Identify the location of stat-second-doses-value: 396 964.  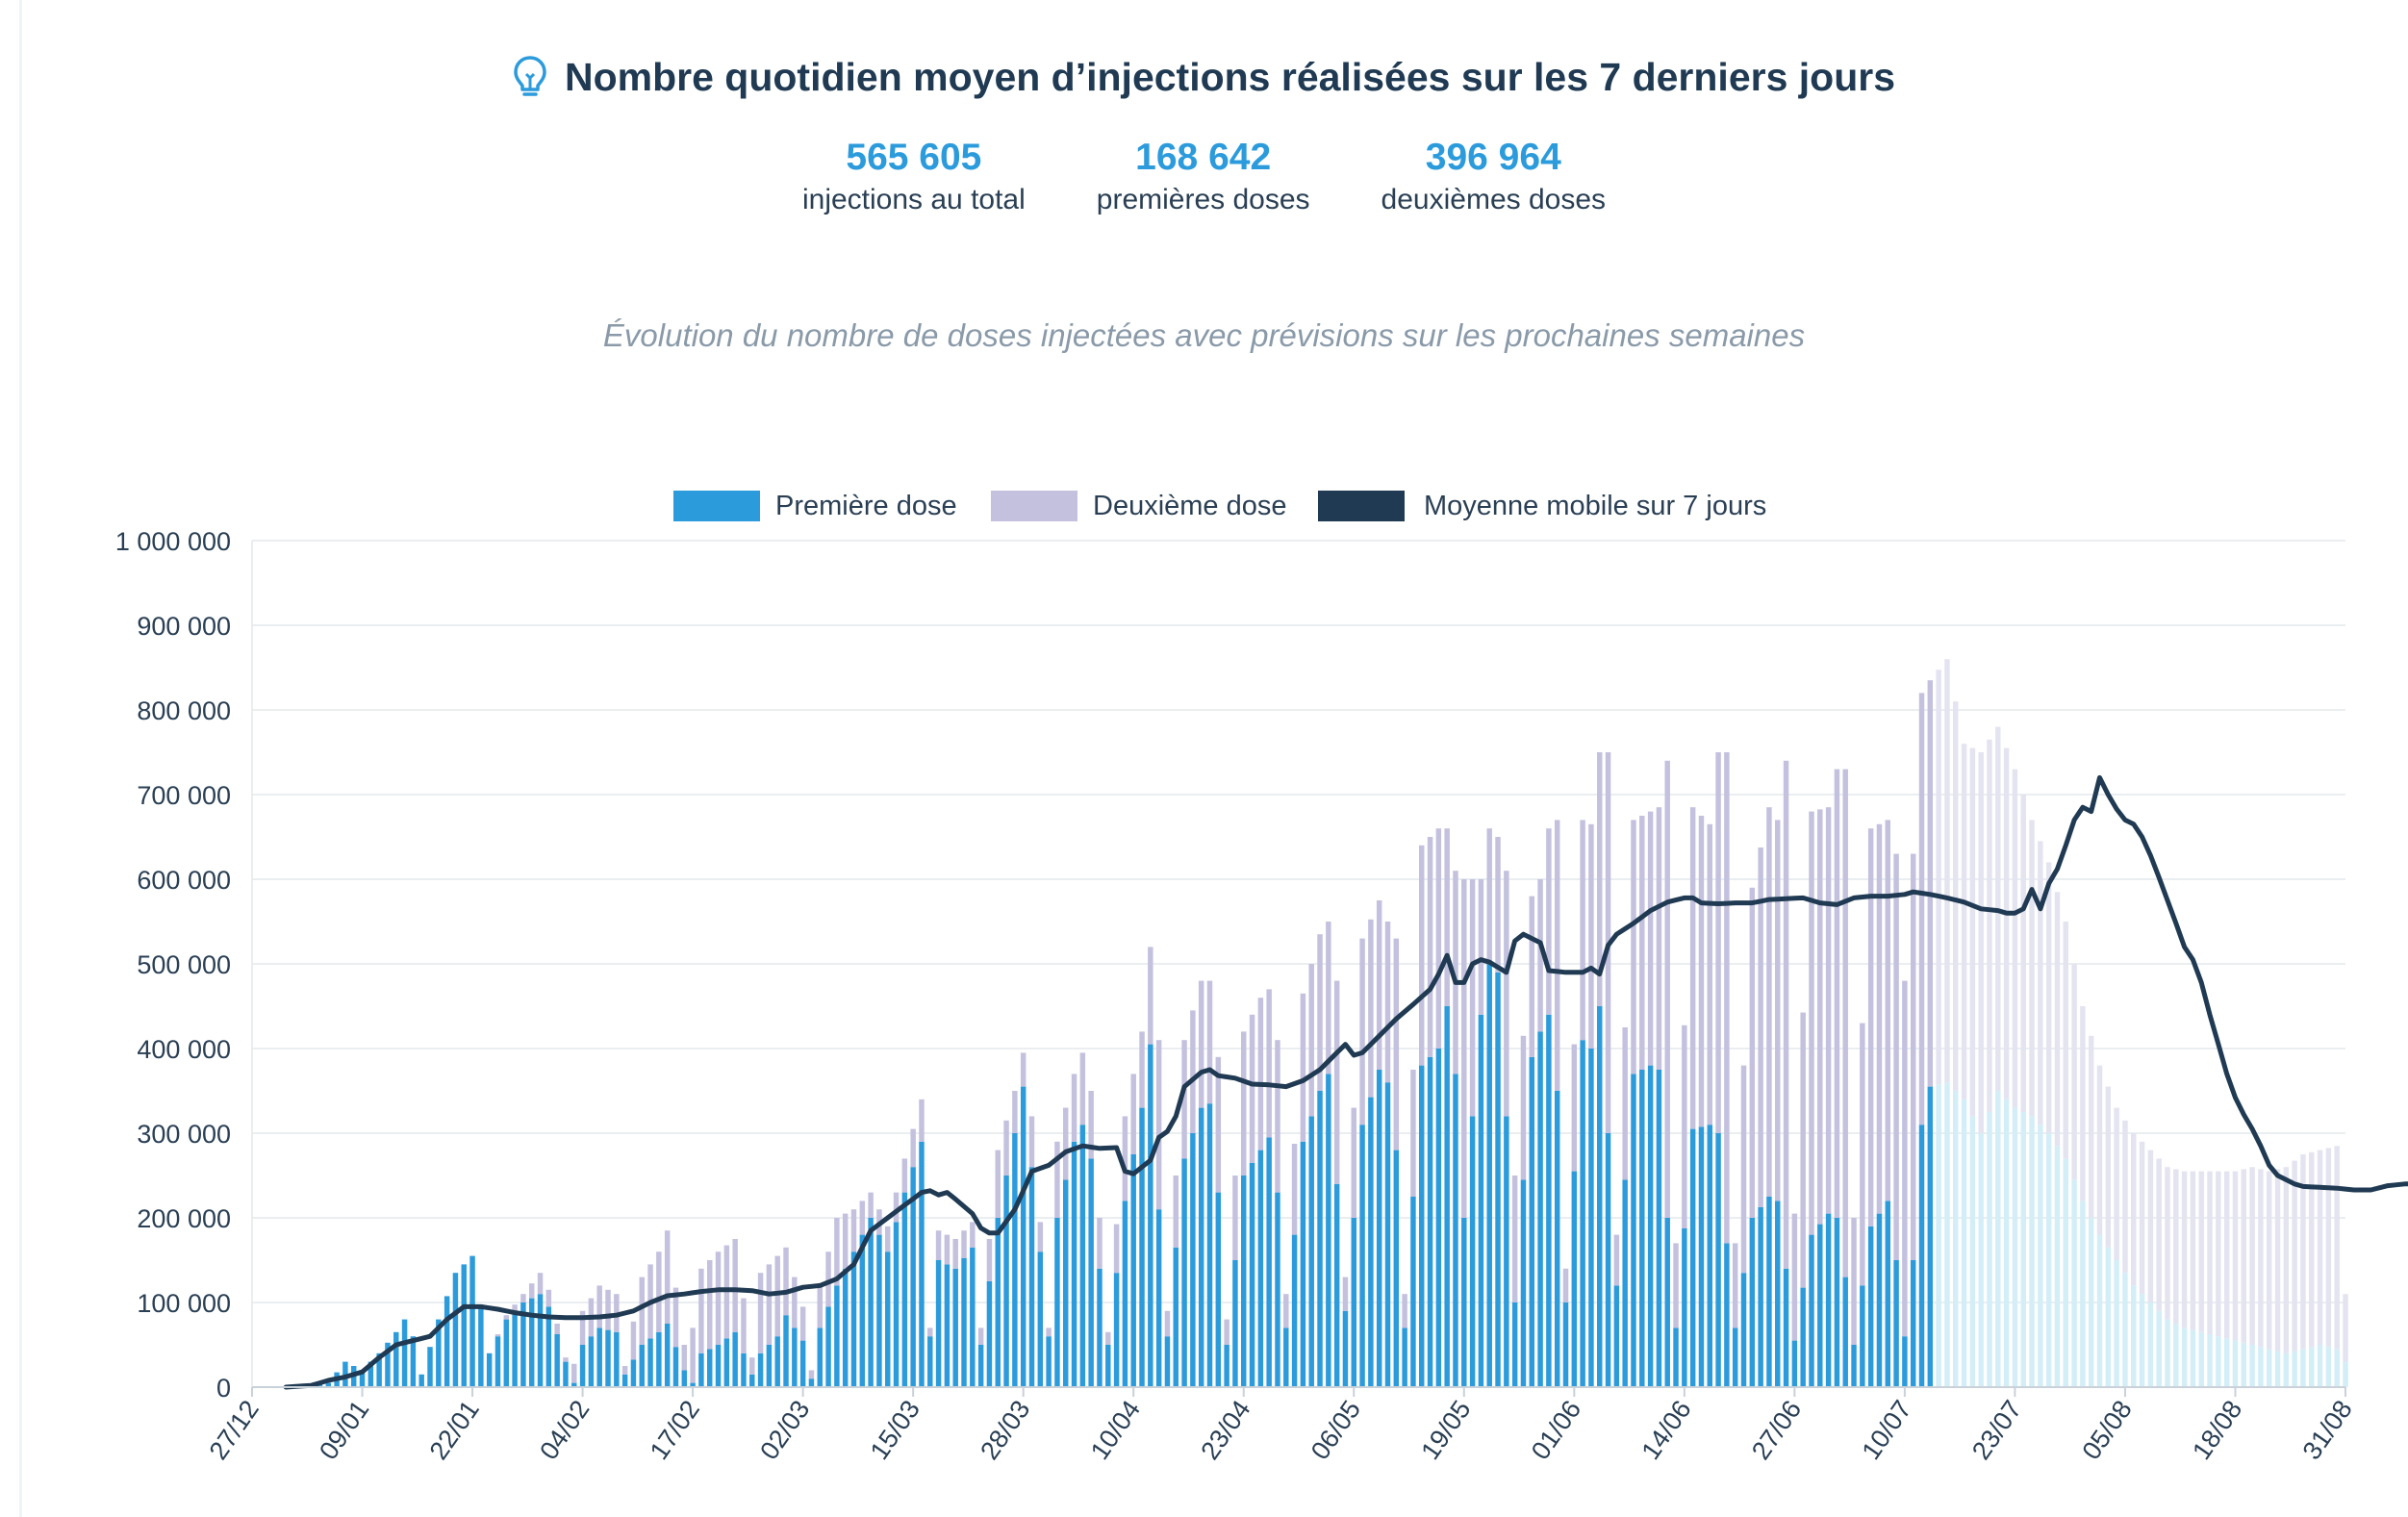
(1493, 157).